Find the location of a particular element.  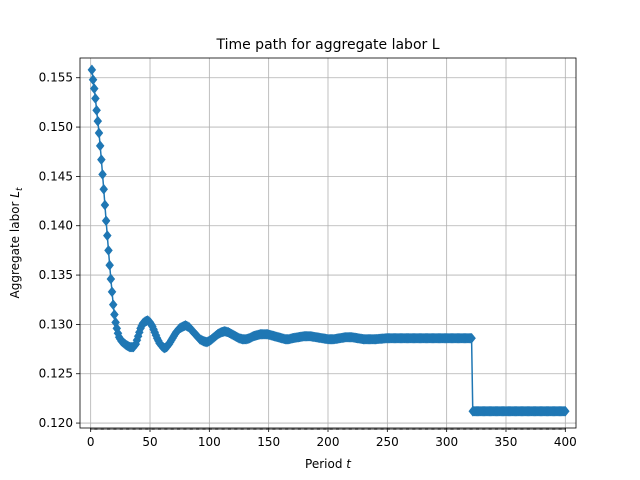

y-tick-label: 0.145 is located at coordinates (56, 176).